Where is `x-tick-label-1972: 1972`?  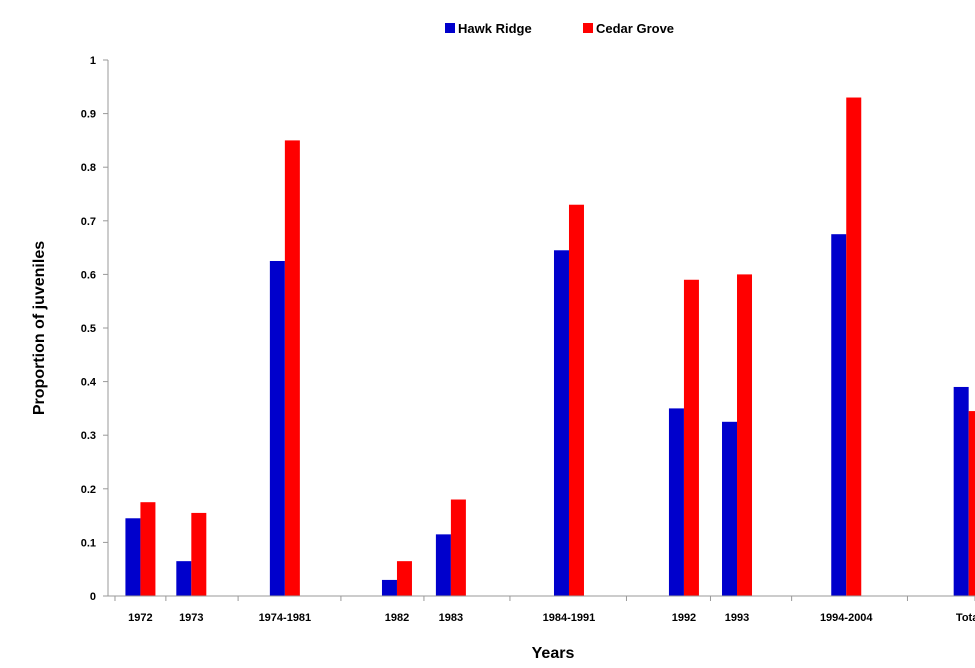 x-tick-label-1972: 1972 is located at coordinates (140, 618).